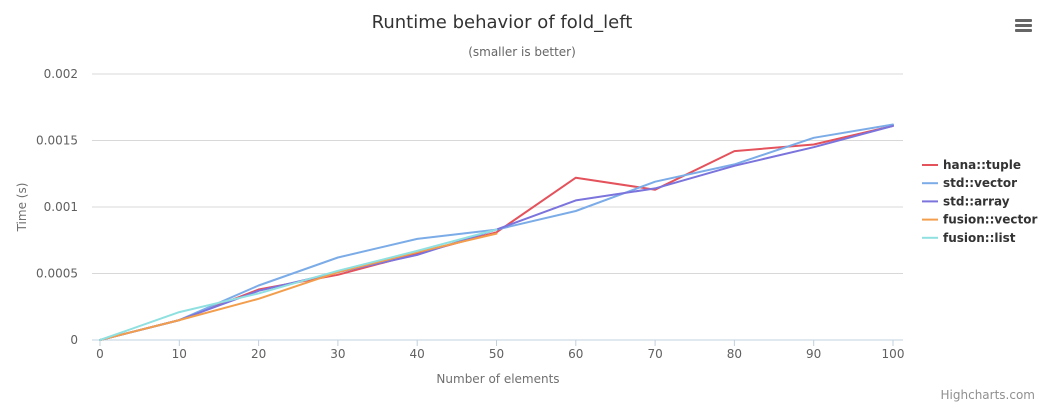 The height and width of the screenshot is (407, 1047). I want to click on x-tick-label: 60, so click(575, 354).